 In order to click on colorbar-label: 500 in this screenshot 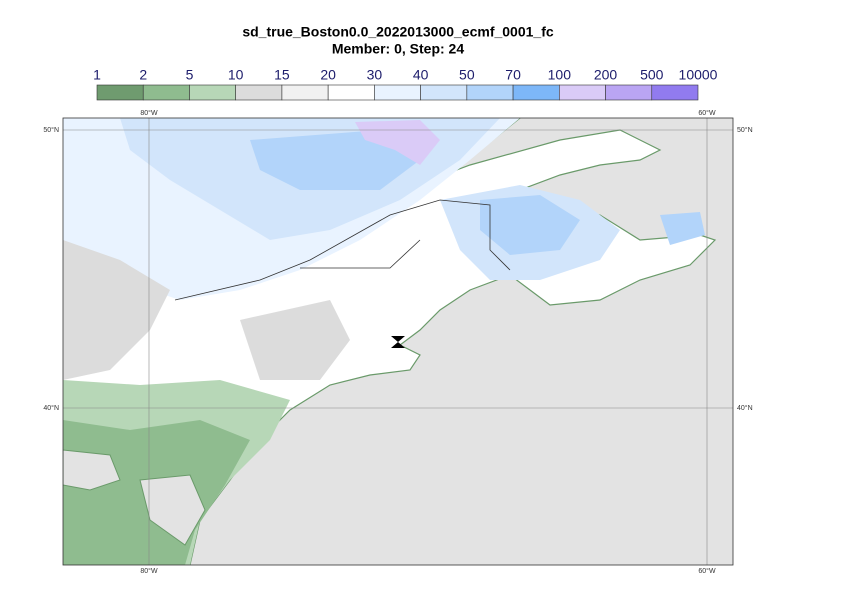, I will do `click(652, 75)`.